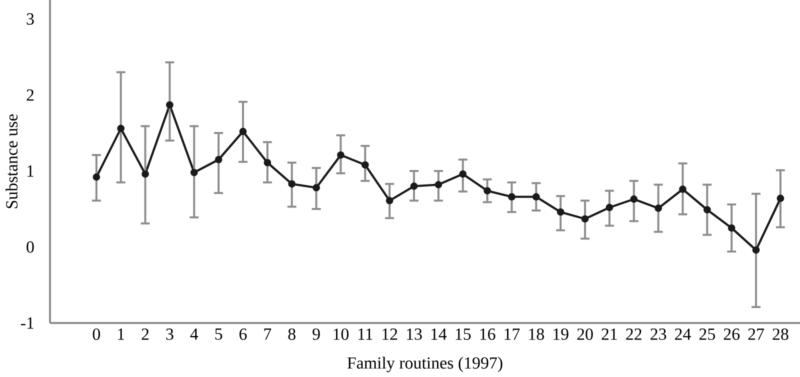 The height and width of the screenshot is (377, 800). Describe the element at coordinates (683, 334) in the screenshot. I see `x-tick-label: 24` at that location.